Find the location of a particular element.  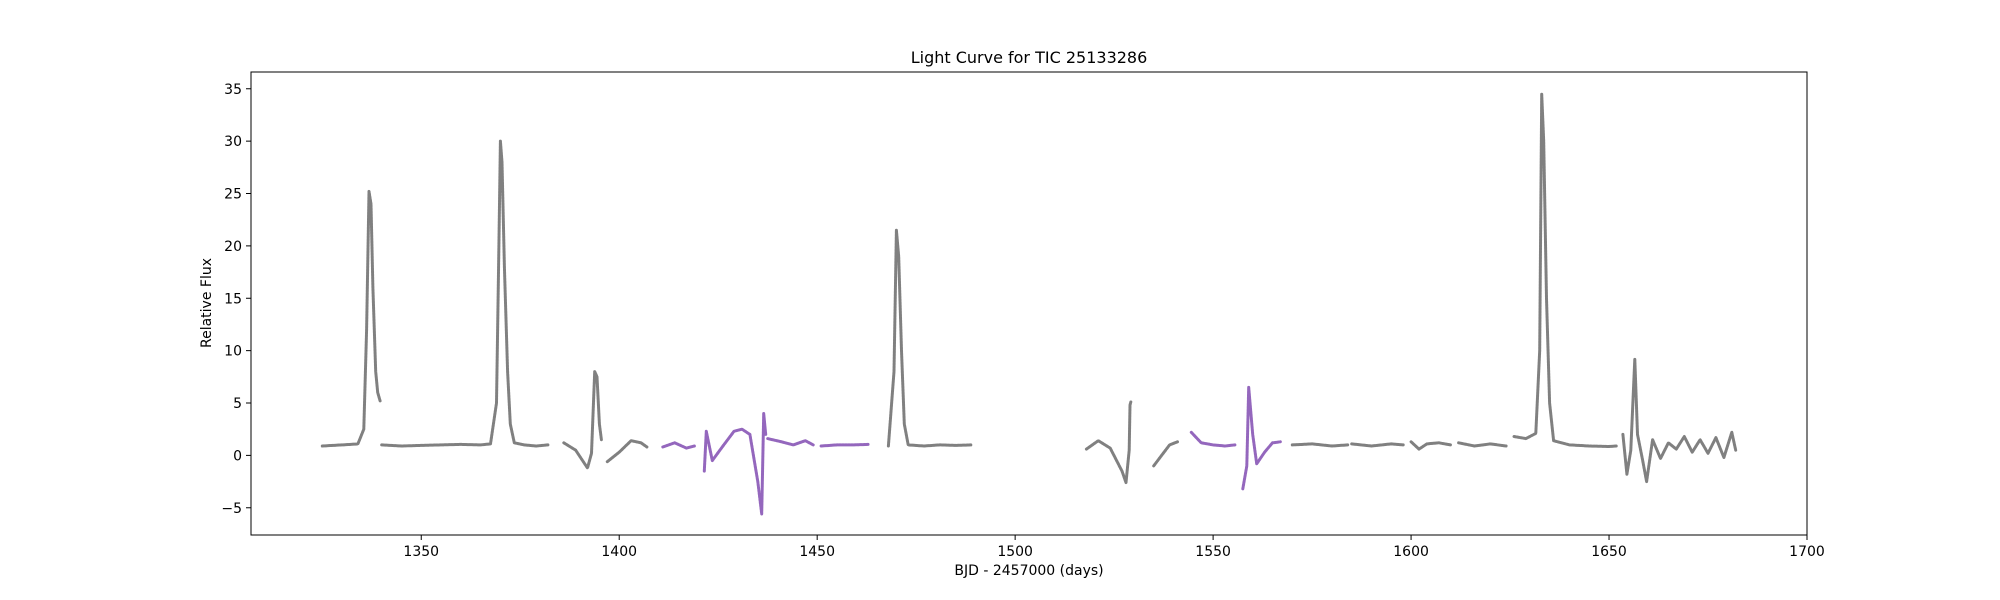

x-tick-label: 1400 is located at coordinates (619, 552).